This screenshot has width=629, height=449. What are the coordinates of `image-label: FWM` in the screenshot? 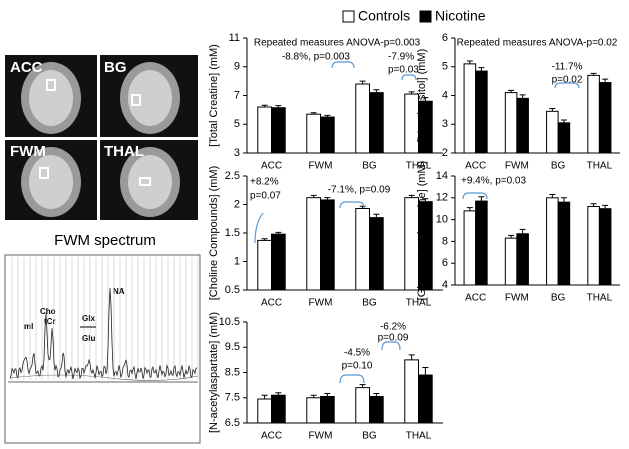 It's located at (28, 151).